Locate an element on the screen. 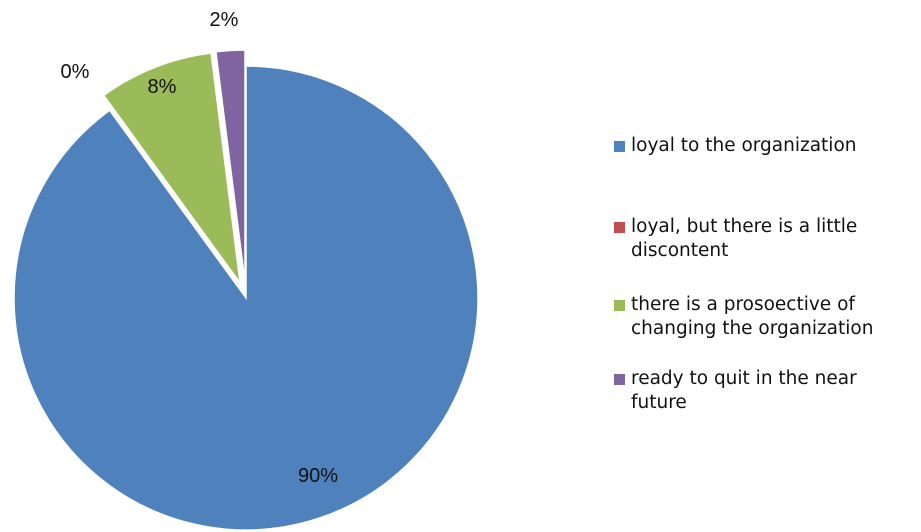 The width and height of the screenshot is (921, 532). legend-label-line: loyal to the organization is located at coordinates (744, 145).